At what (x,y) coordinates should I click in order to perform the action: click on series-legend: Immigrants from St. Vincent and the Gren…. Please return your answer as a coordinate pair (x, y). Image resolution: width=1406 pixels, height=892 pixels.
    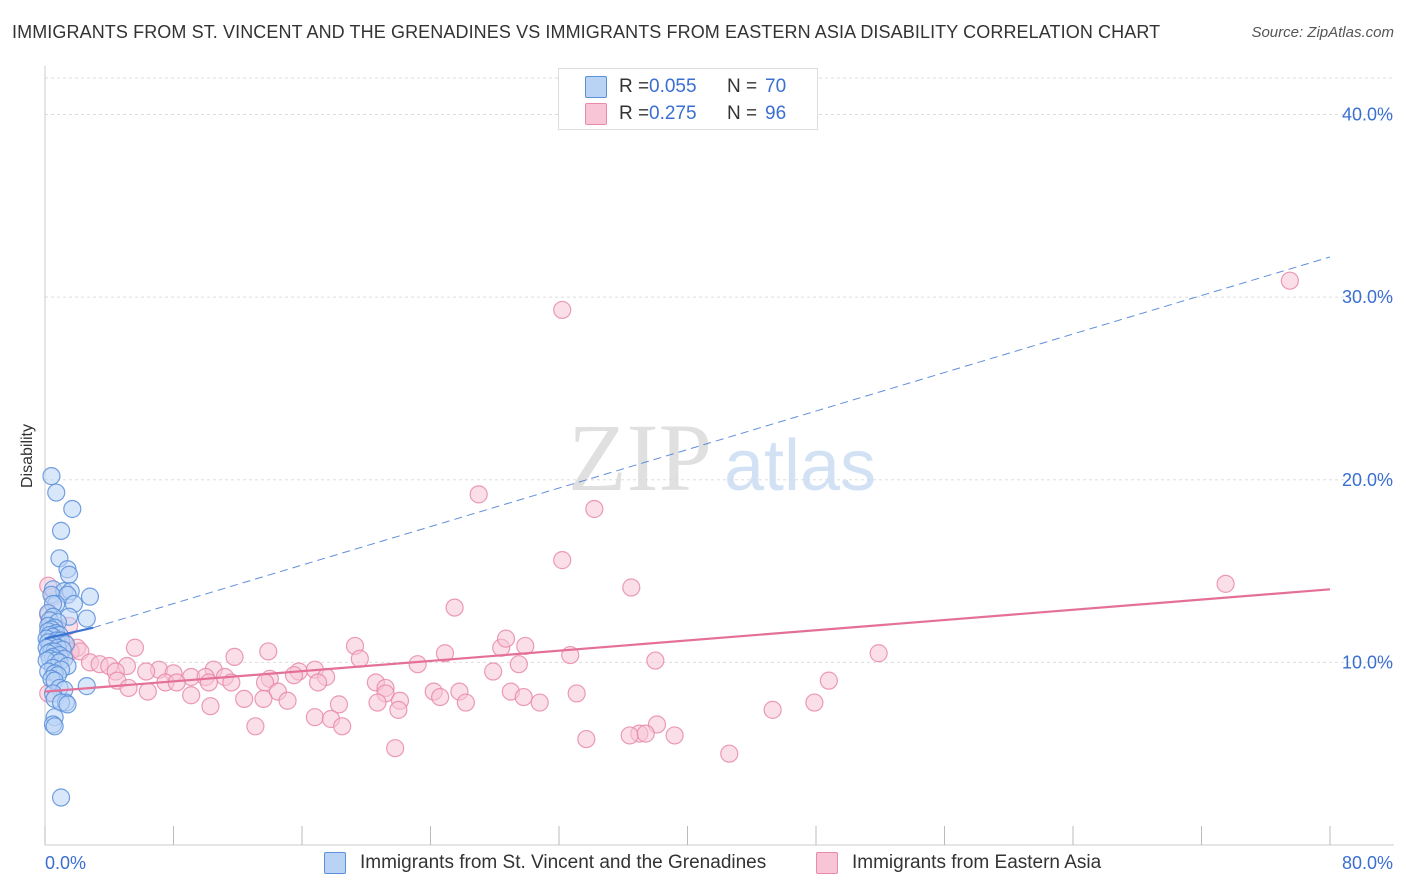
    Looking at the image, I should click on (703, 865).